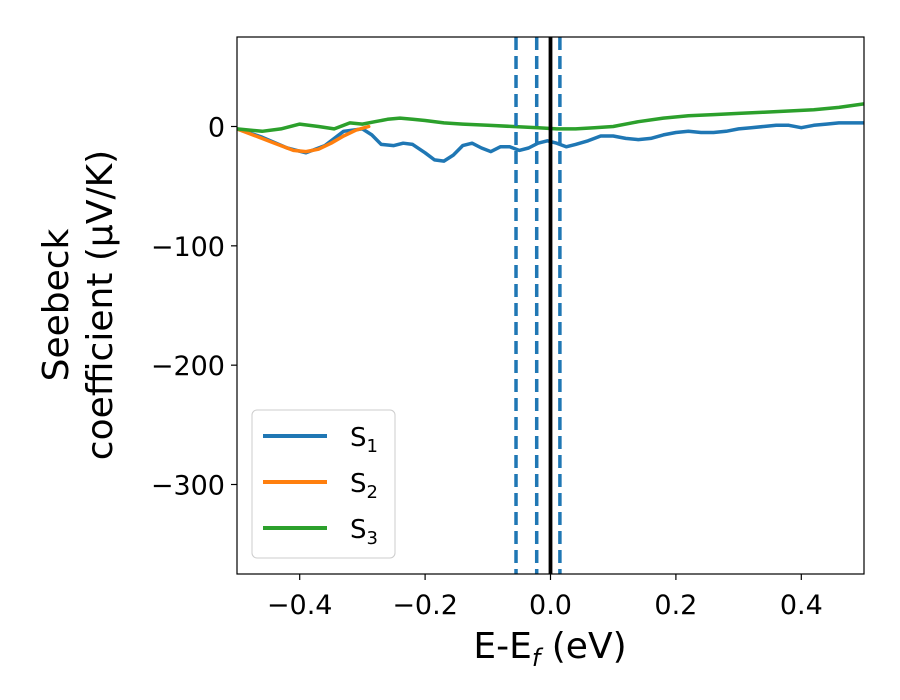 This screenshot has height=700, width=900. I want to click on y-axis-title-line2: coefficient (μV/K), so click(100, 305).